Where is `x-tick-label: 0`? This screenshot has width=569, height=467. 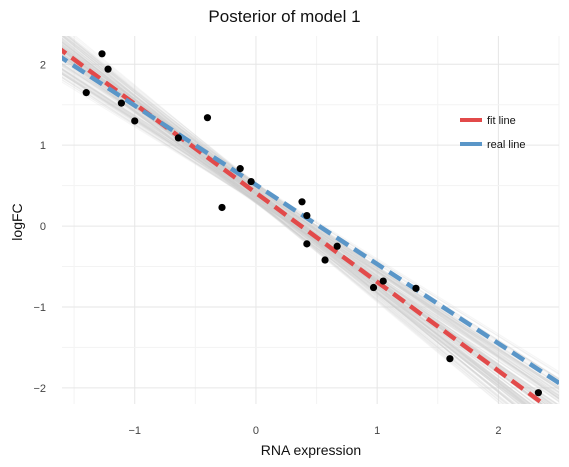 x-tick-label: 0 is located at coordinates (256, 431).